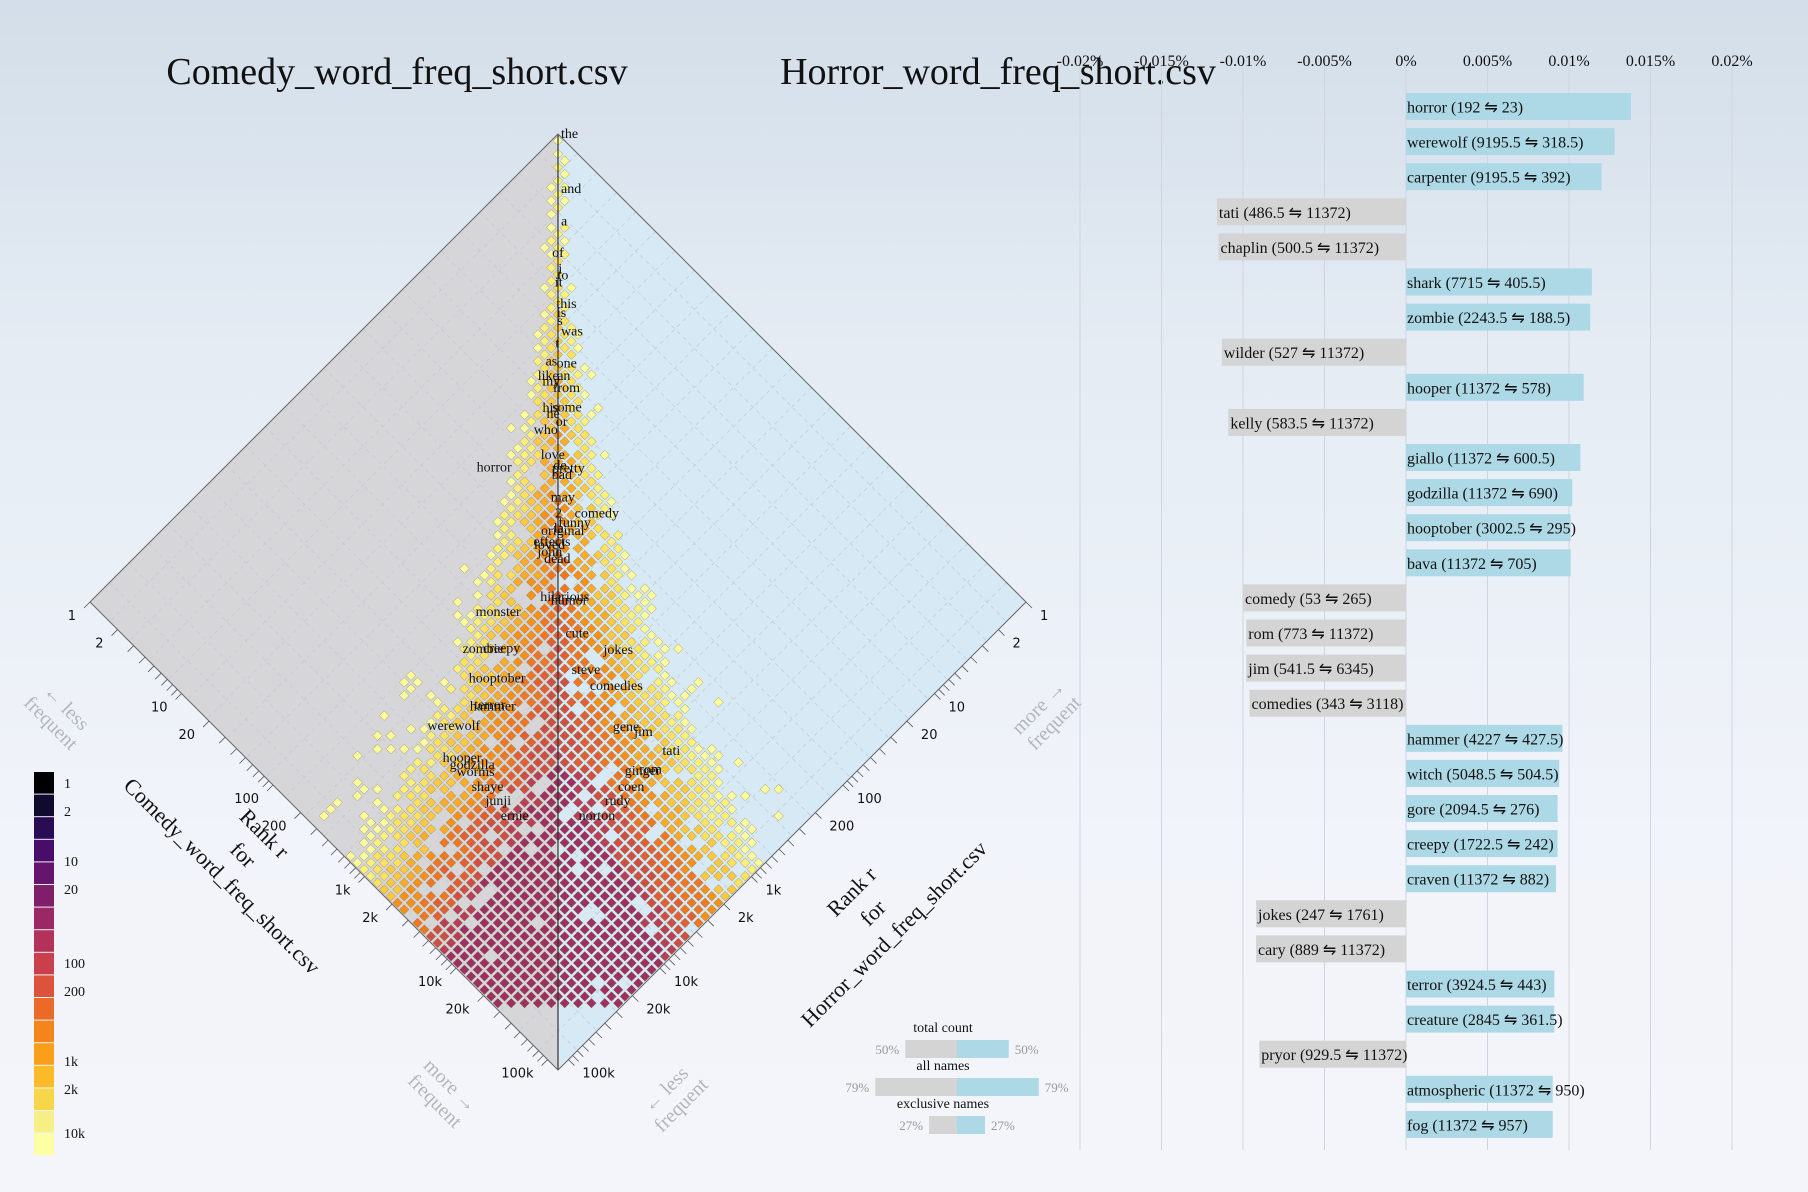  I want to click on word-label: humor, so click(569, 600).